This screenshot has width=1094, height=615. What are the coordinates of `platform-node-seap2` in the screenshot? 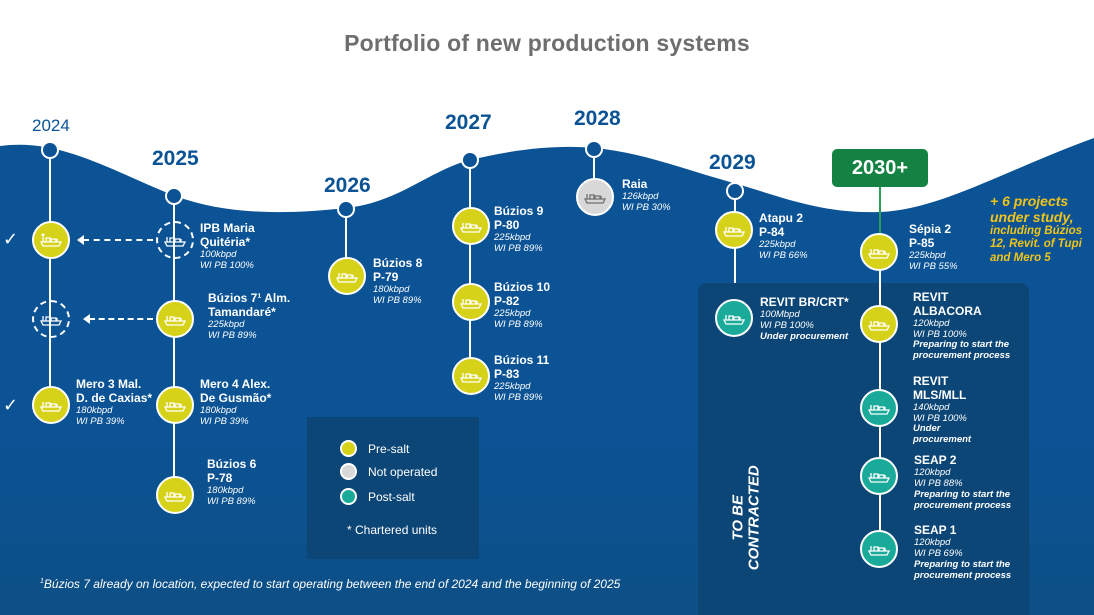 It's located at (879, 476).